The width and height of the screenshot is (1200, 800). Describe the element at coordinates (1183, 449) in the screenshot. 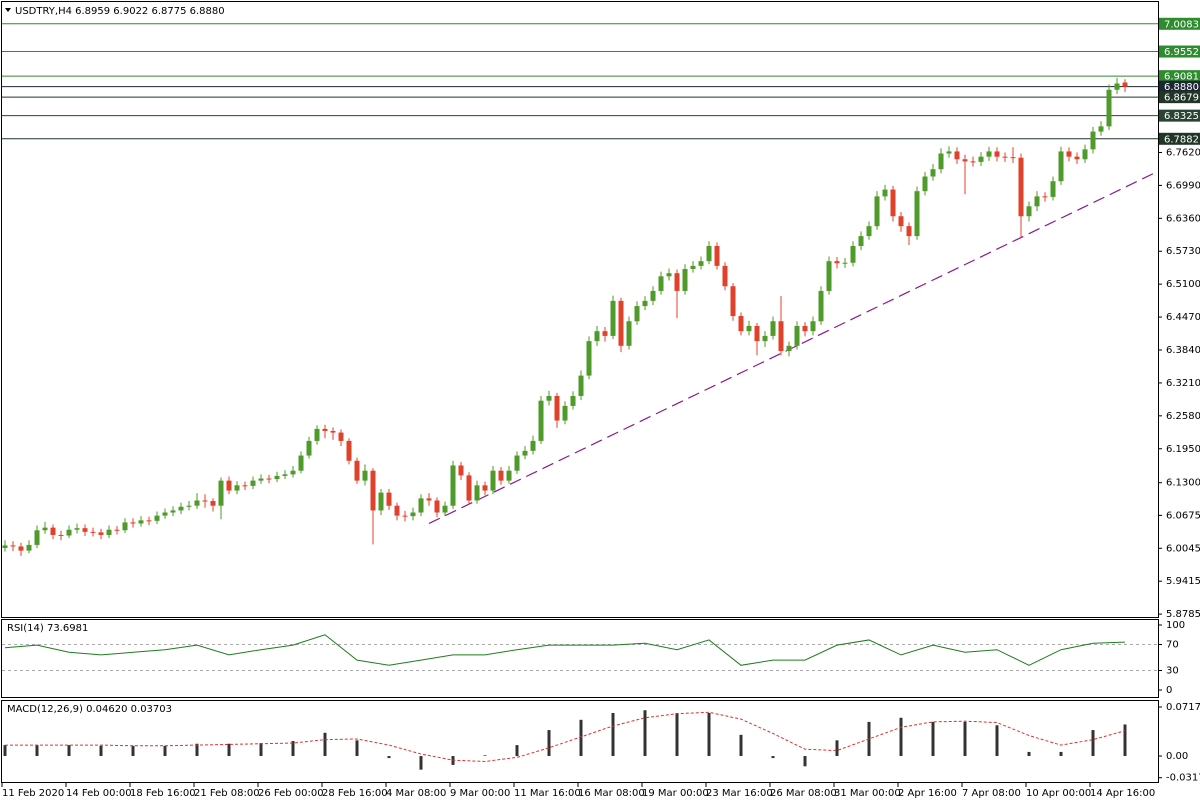

I see `y-tick-label: 6.1950` at that location.